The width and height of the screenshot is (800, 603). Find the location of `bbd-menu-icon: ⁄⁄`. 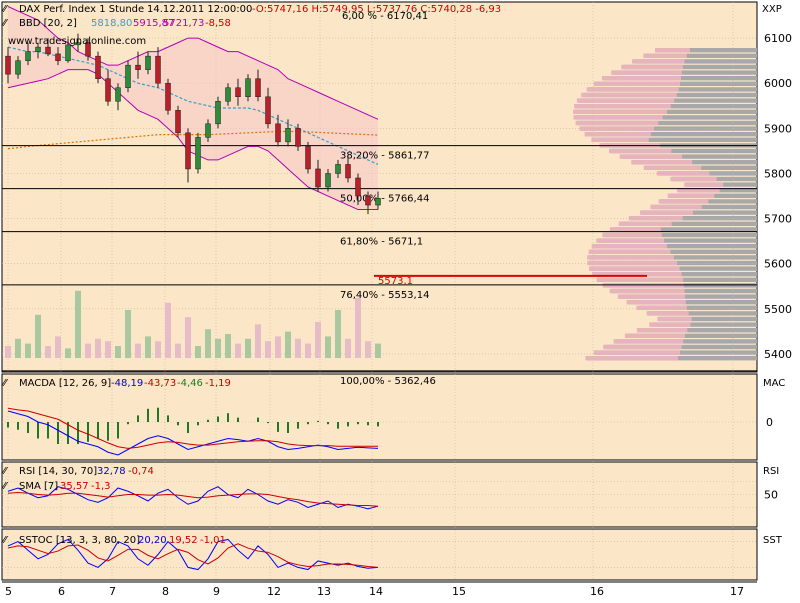

bbd-menu-icon: ⁄⁄ is located at coordinates (5, 23).